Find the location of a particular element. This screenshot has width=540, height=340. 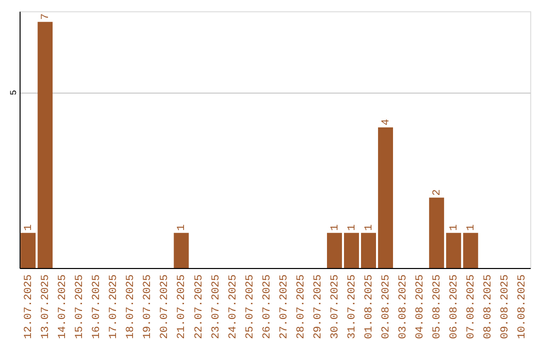

x-tick-label: 04.08.2025 is located at coordinates (420, 307).